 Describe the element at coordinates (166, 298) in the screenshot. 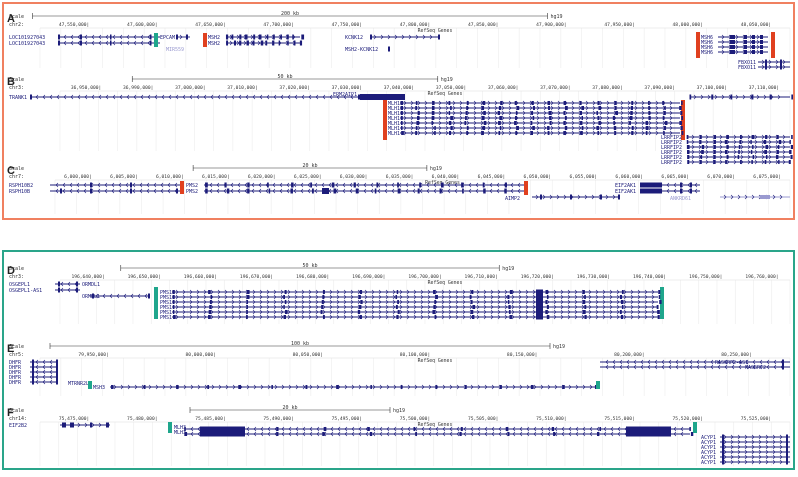

I see `gene-label: PMS1` at that location.